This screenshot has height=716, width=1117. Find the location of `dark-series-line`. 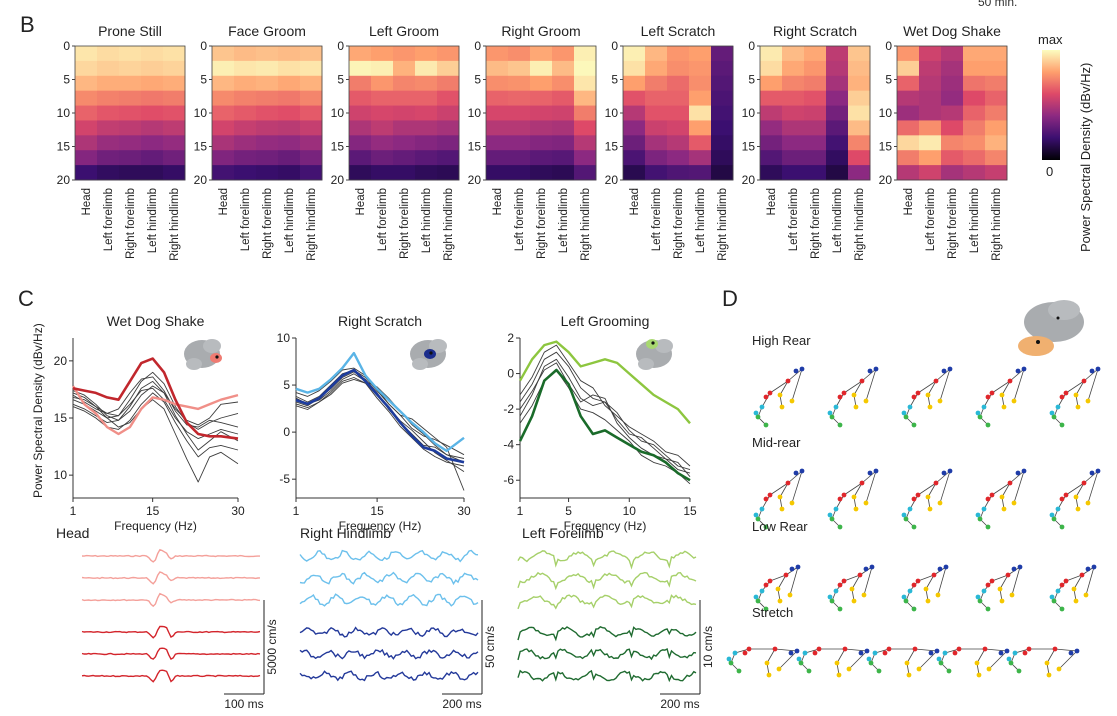

dark-series-line is located at coordinates (155, 398).